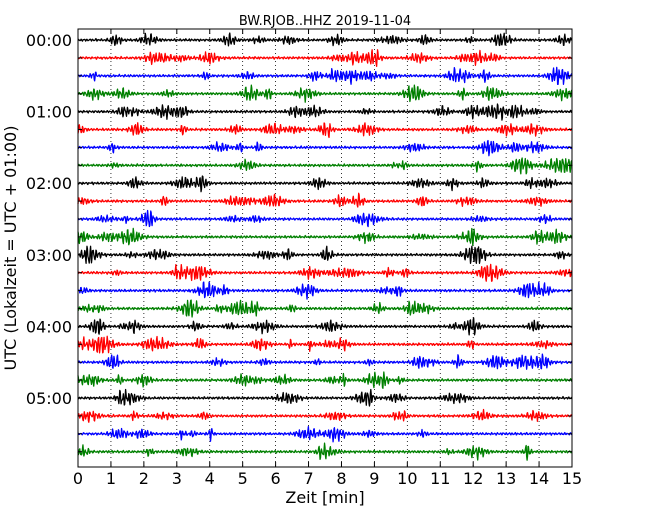  I want to click on y-tick-label: 02:00, so click(49, 183).